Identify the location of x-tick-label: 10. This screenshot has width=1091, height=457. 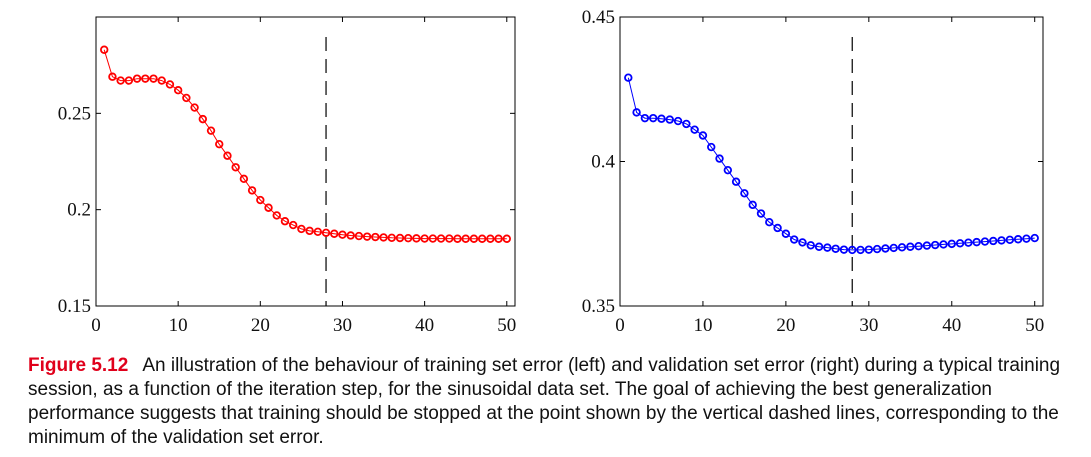
(178, 325).